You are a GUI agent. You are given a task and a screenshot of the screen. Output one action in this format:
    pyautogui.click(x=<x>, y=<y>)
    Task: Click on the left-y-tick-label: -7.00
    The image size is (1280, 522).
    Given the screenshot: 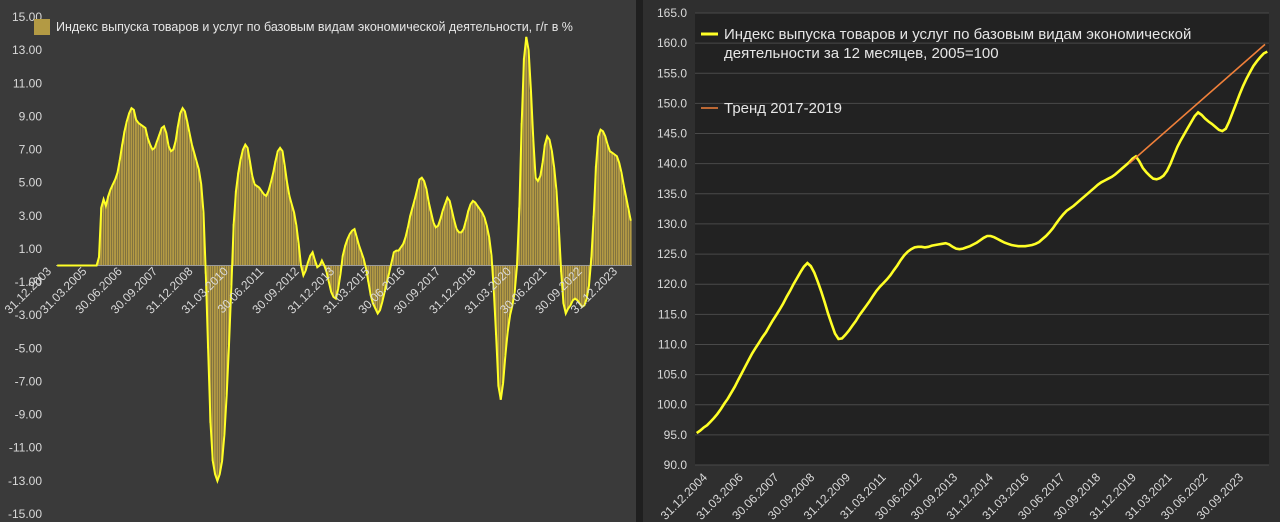 What is the action you would take?
    pyautogui.click(x=29, y=381)
    